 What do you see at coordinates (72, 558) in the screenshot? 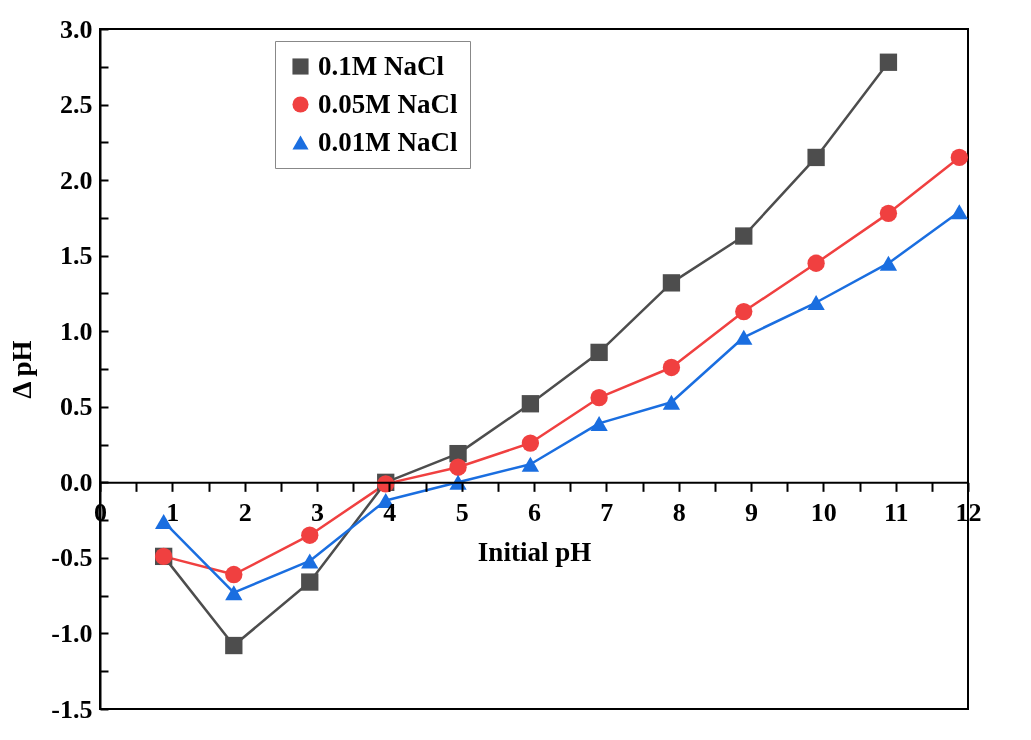
I see `y-tick-label: -0.5` at bounding box center [72, 558].